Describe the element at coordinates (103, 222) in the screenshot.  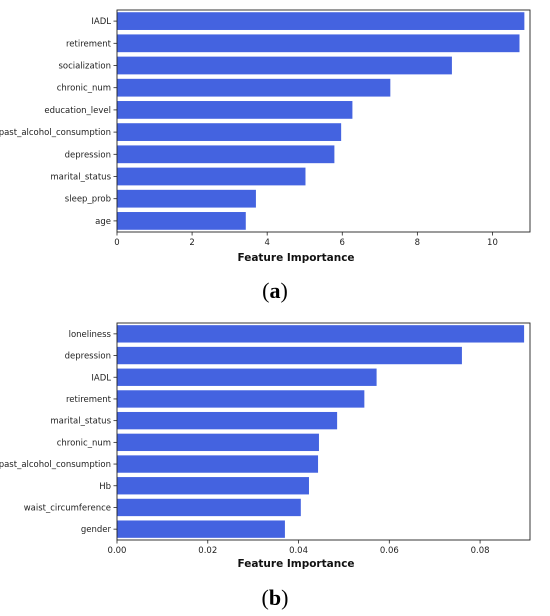
I see `chart-a-category-label: age` at that location.